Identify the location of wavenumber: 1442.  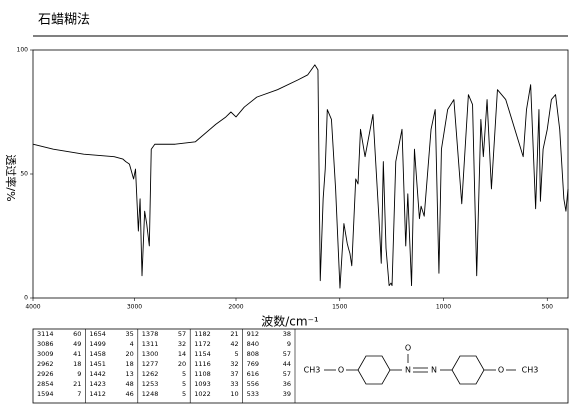
(97, 374).